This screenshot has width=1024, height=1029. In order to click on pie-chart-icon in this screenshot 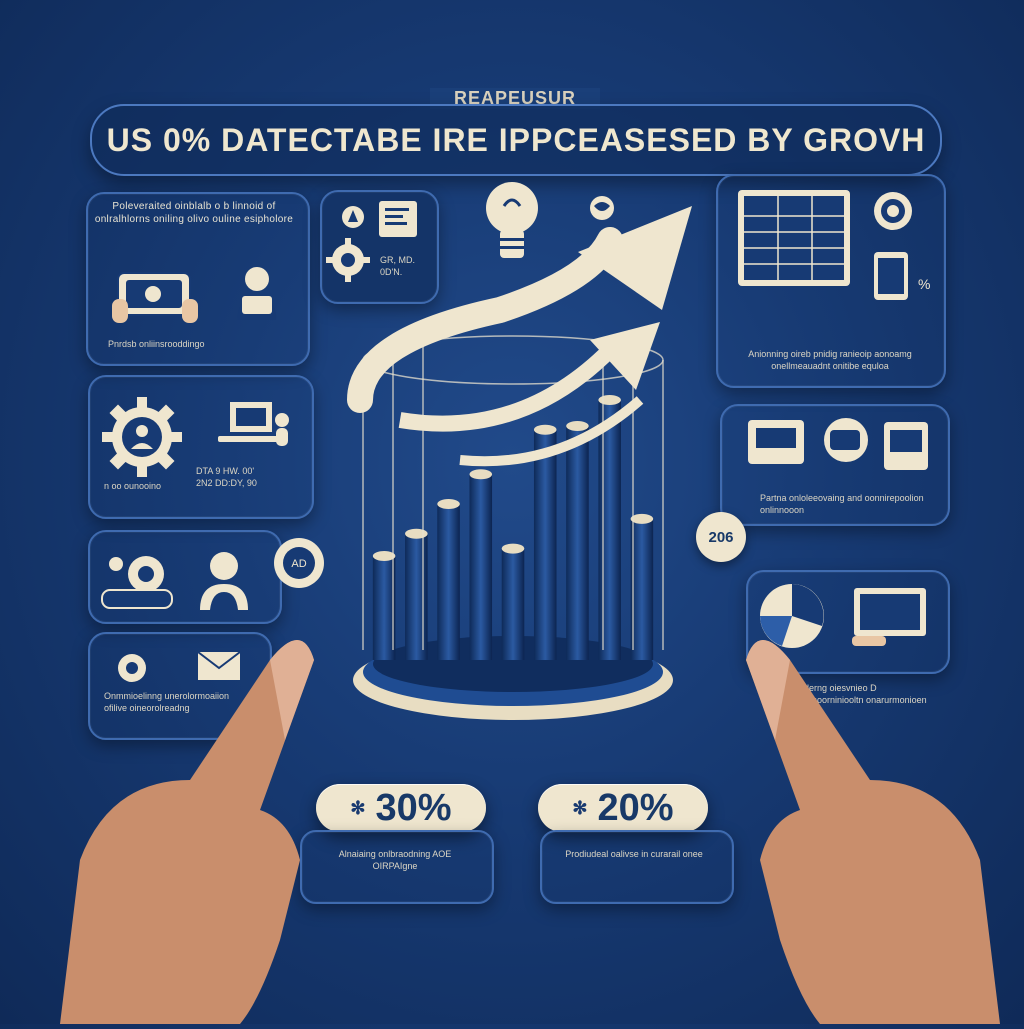, I will do `click(792, 616)`.